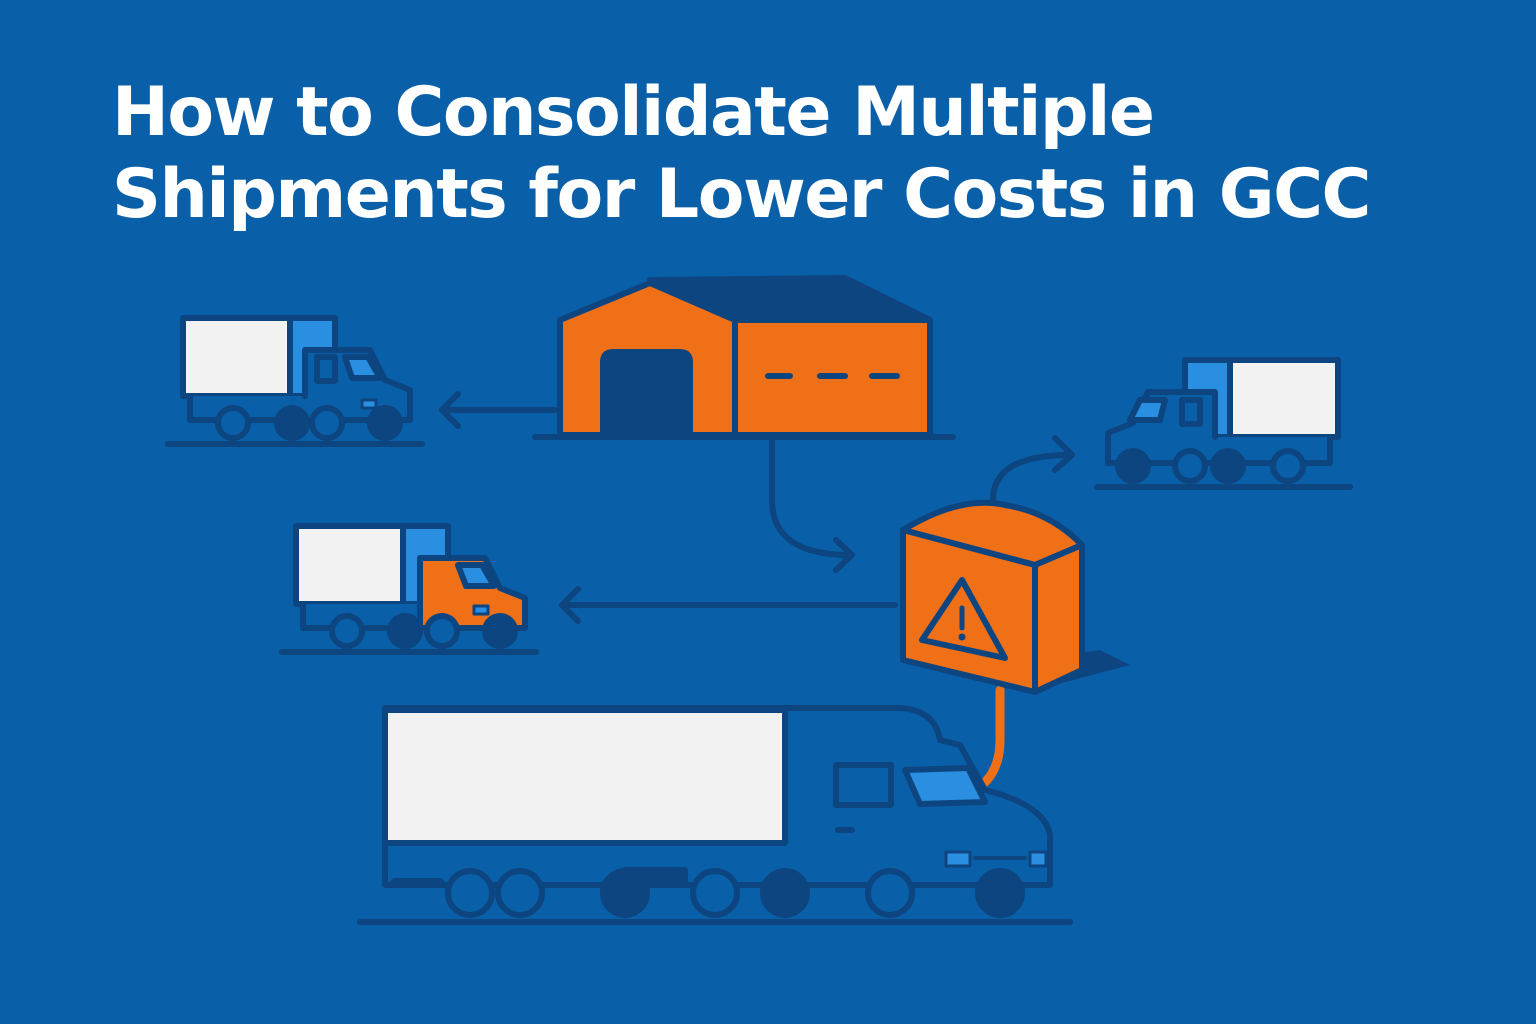 The width and height of the screenshot is (1536, 1024). Describe the element at coordinates (715, 815) in the screenshot. I see `semi-truck-icon` at that location.